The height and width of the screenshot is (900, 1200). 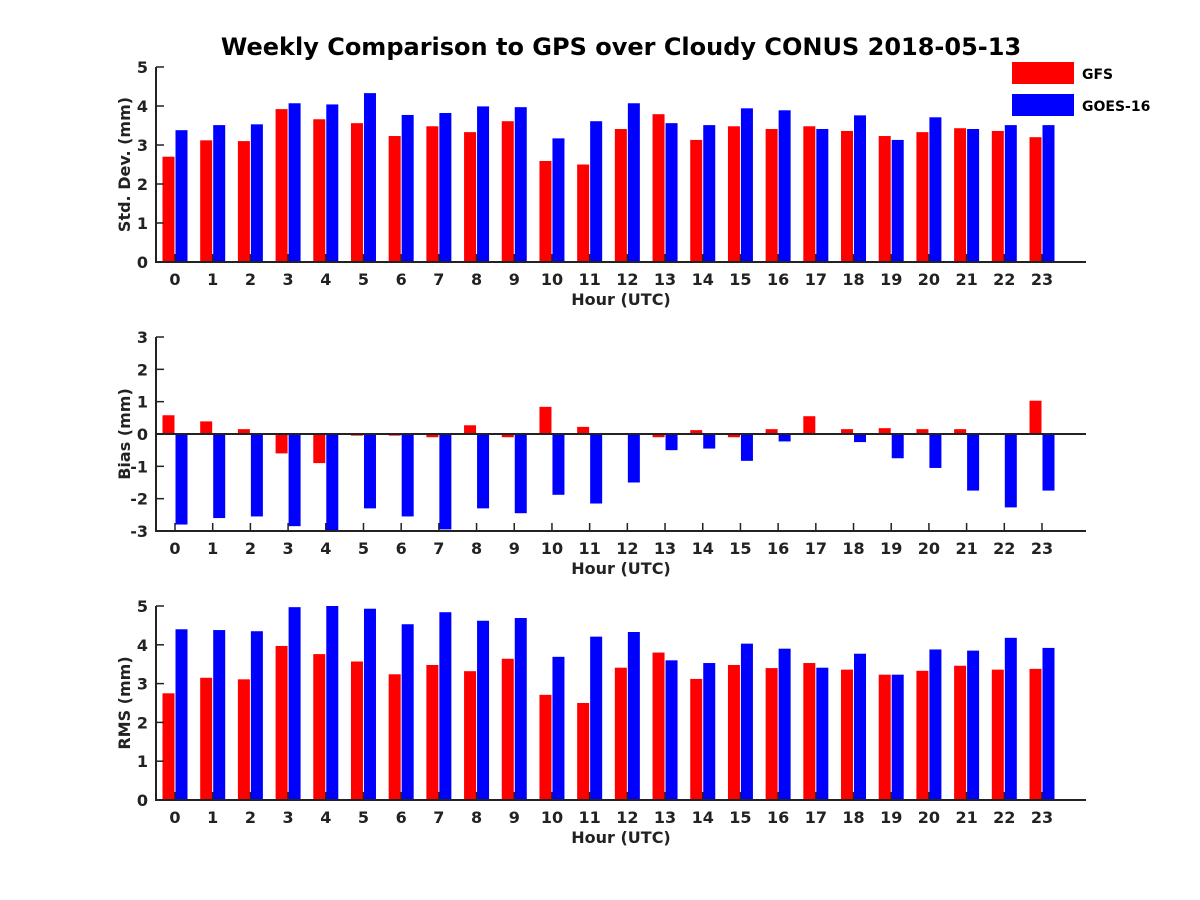 What do you see at coordinates (853, 548) in the screenshot?
I see `x-tick-label: 18` at bounding box center [853, 548].